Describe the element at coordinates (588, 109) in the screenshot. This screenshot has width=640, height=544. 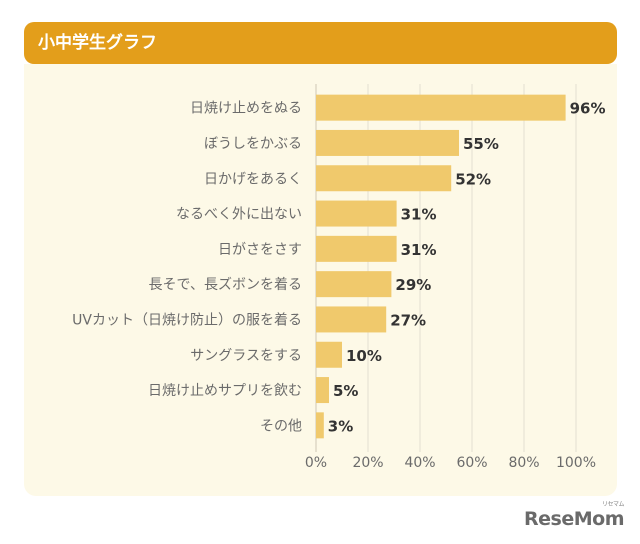
I see `value-label: 96%` at that location.